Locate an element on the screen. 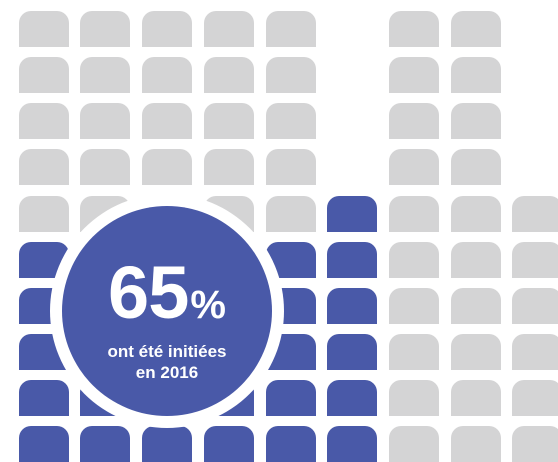  caption-line-1: ont été initiées is located at coordinates (167, 351).